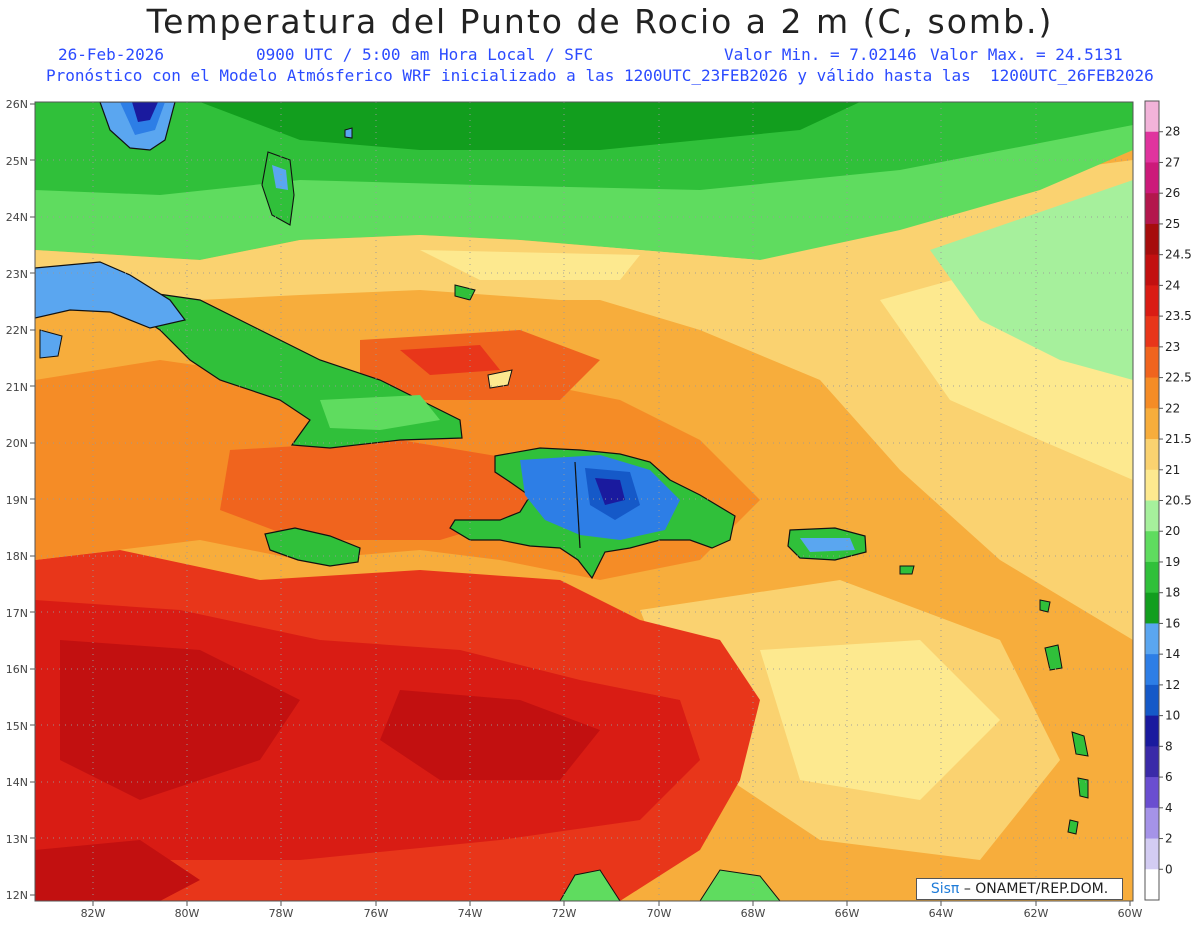 Image resolution: width=1200 pixels, height=927 pixels. I want to click on lon-label: 74W, so click(470, 913).